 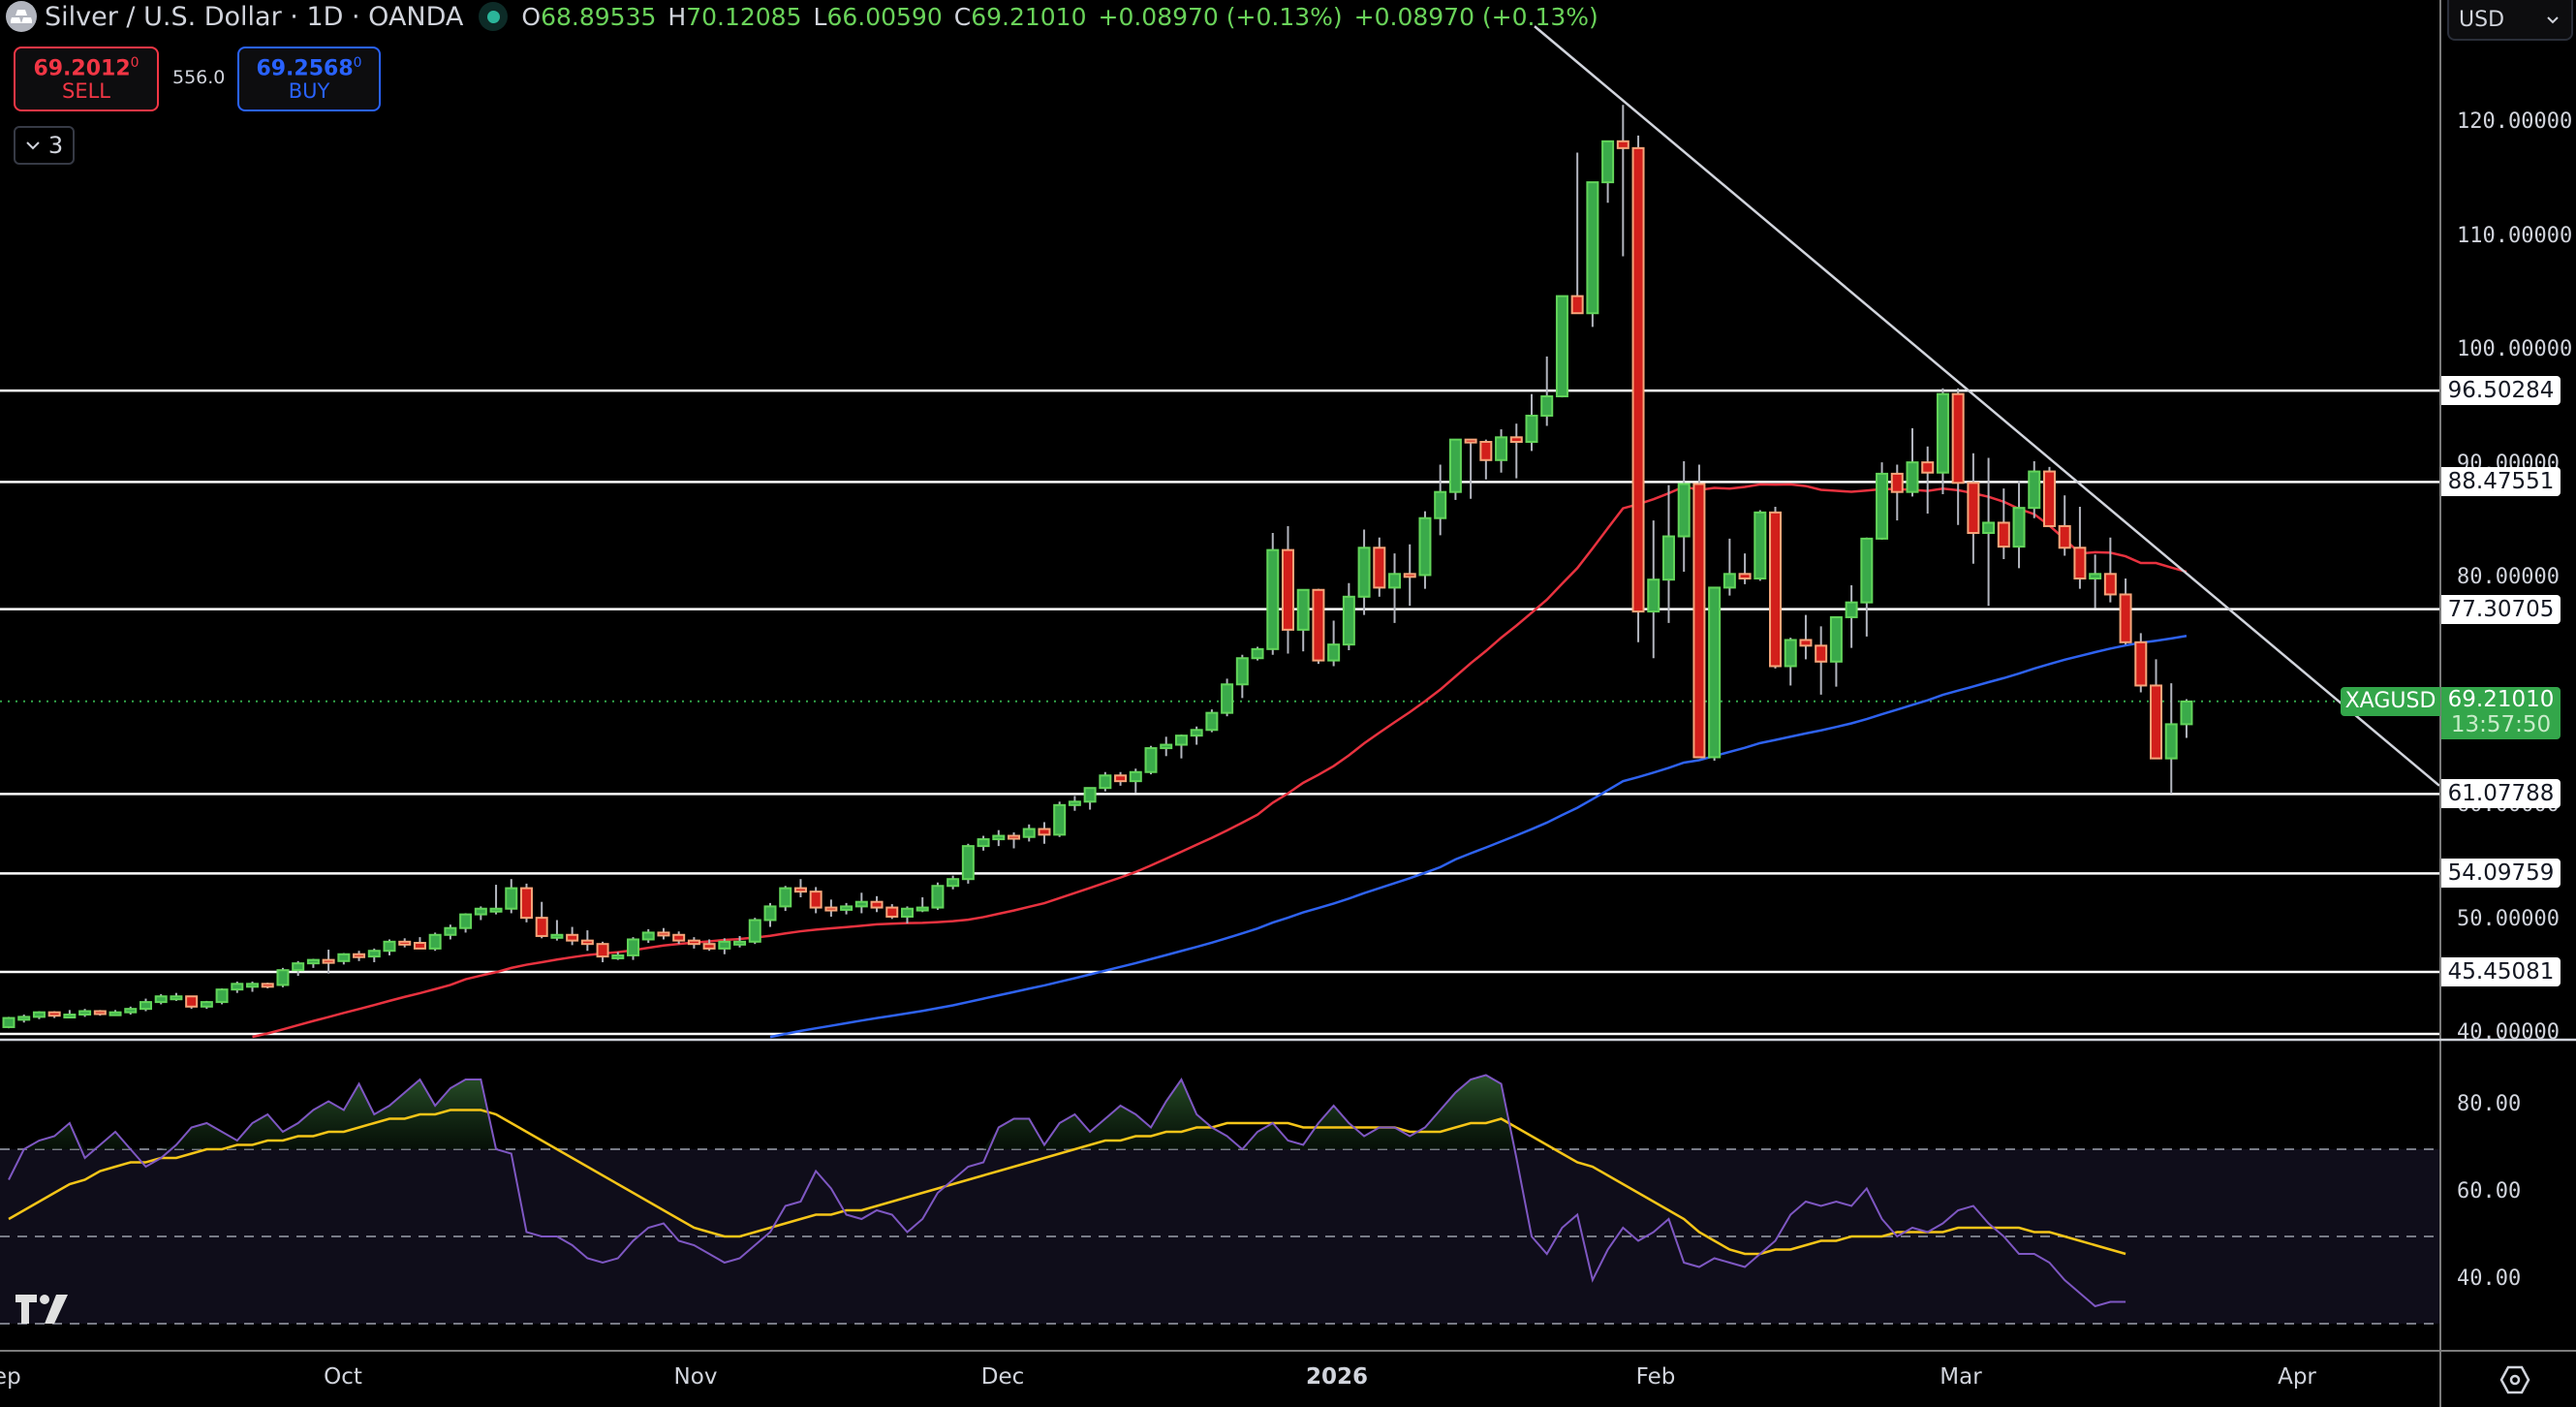 What do you see at coordinates (2508, 919) in the screenshot?
I see `price-tick: 50.00000` at bounding box center [2508, 919].